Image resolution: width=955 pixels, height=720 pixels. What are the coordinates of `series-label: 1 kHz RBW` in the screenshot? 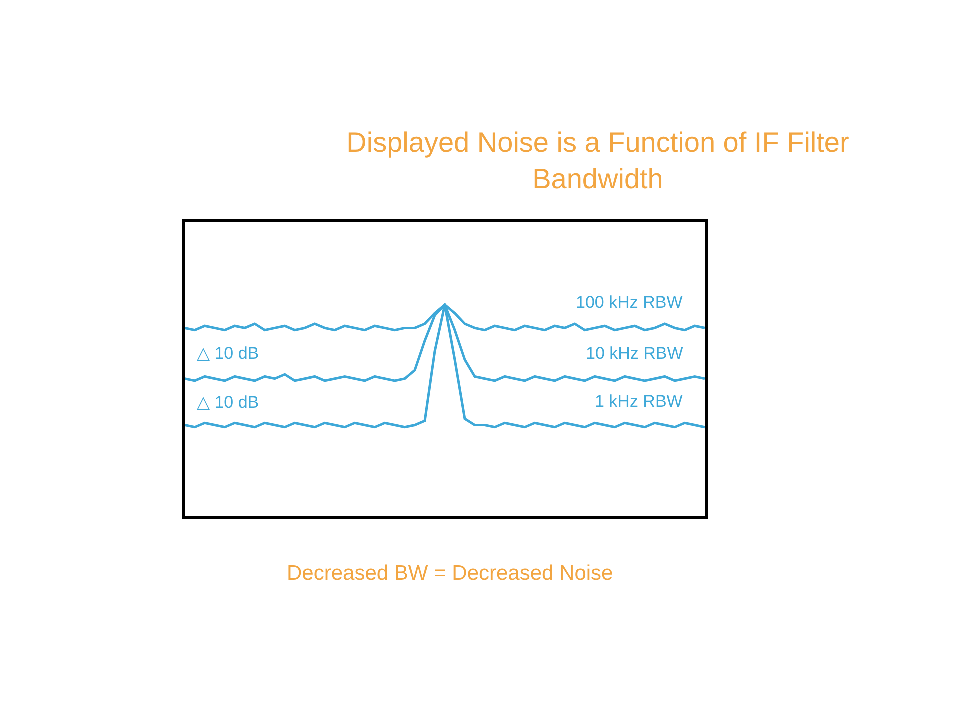 It's located at (639, 401).